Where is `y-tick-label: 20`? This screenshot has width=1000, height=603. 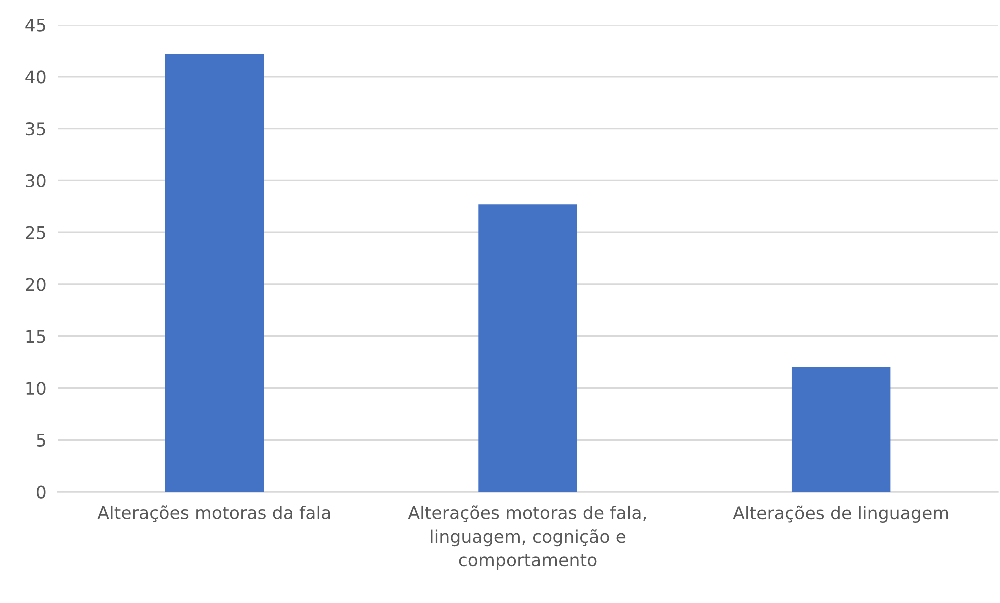
y-tick-label: 20 is located at coordinates (36, 285).